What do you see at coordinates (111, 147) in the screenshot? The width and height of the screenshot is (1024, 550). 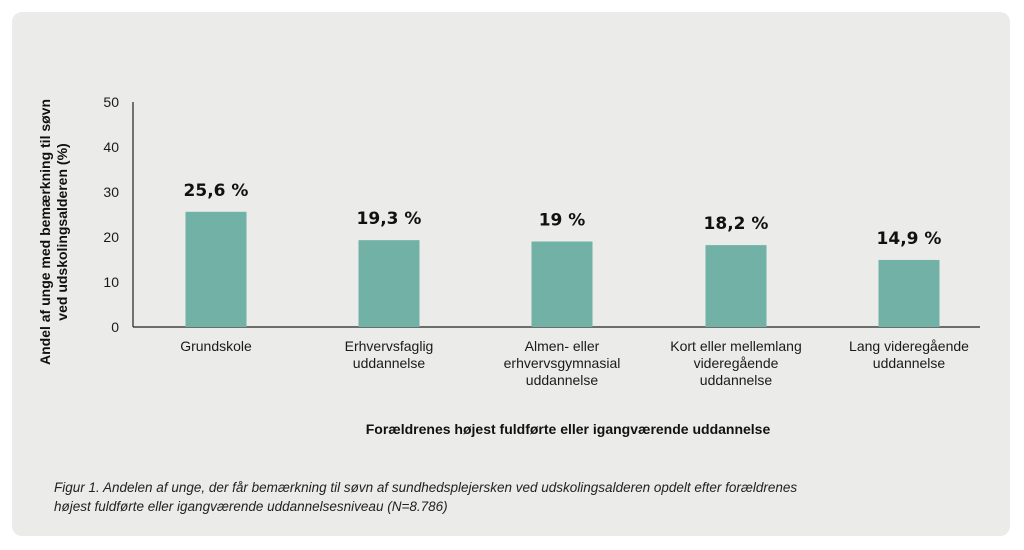 I see `y-tick-label: 40` at bounding box center [111, 147].